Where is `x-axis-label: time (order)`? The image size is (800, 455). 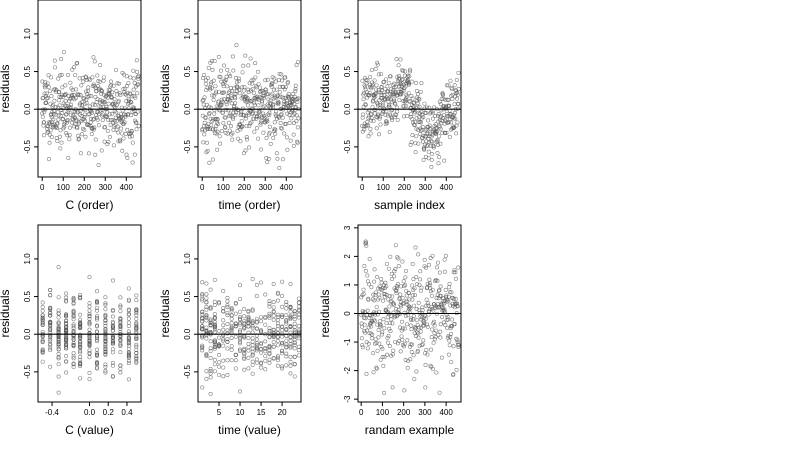 x-axis-label: time (order) is located at coordinates (249, 205).